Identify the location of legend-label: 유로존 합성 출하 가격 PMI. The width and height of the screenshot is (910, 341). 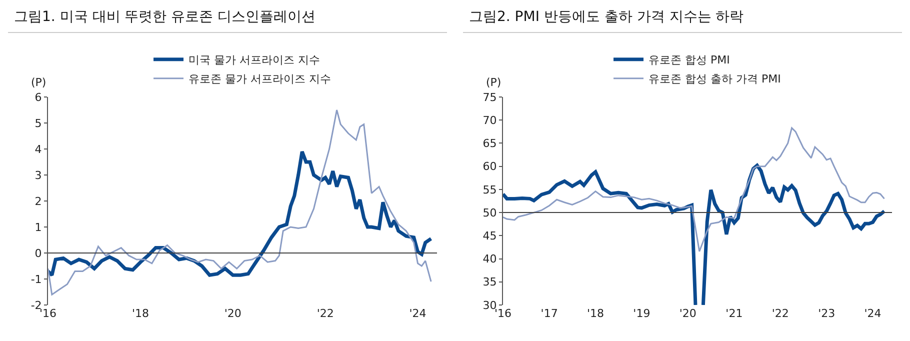
(714, 79).